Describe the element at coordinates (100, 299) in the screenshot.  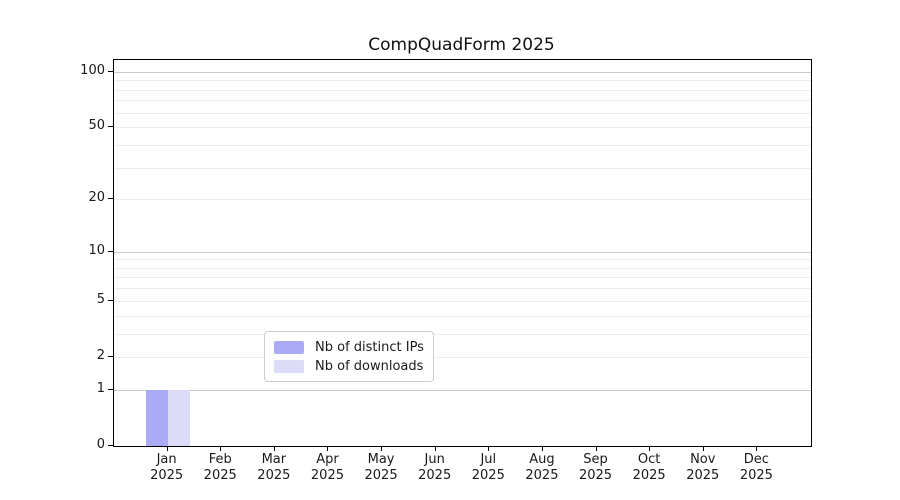
I see `y-tick-label: 5` at that location.